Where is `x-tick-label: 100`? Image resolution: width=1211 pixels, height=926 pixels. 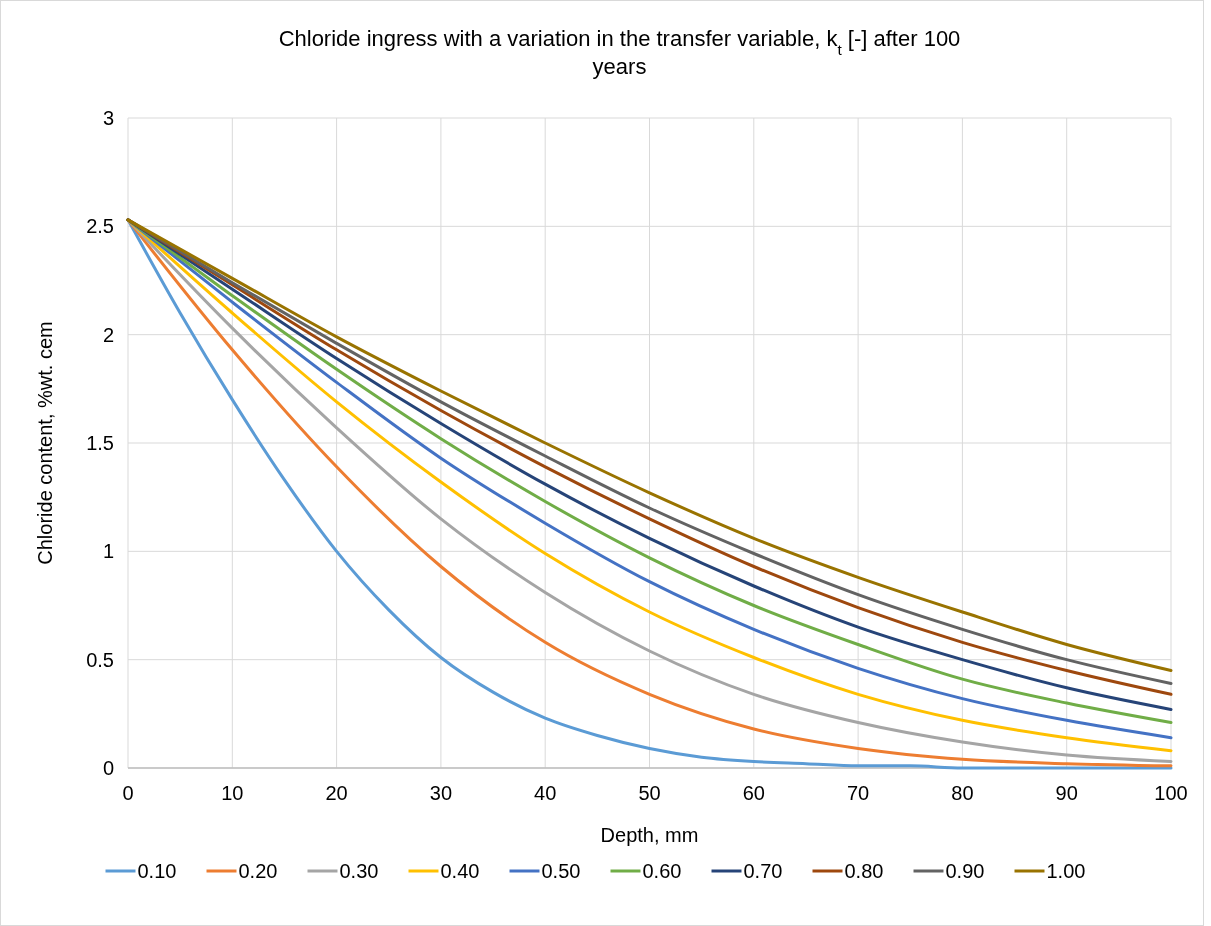
x-tick-label: 100 is located at coordinates (1171, 793).